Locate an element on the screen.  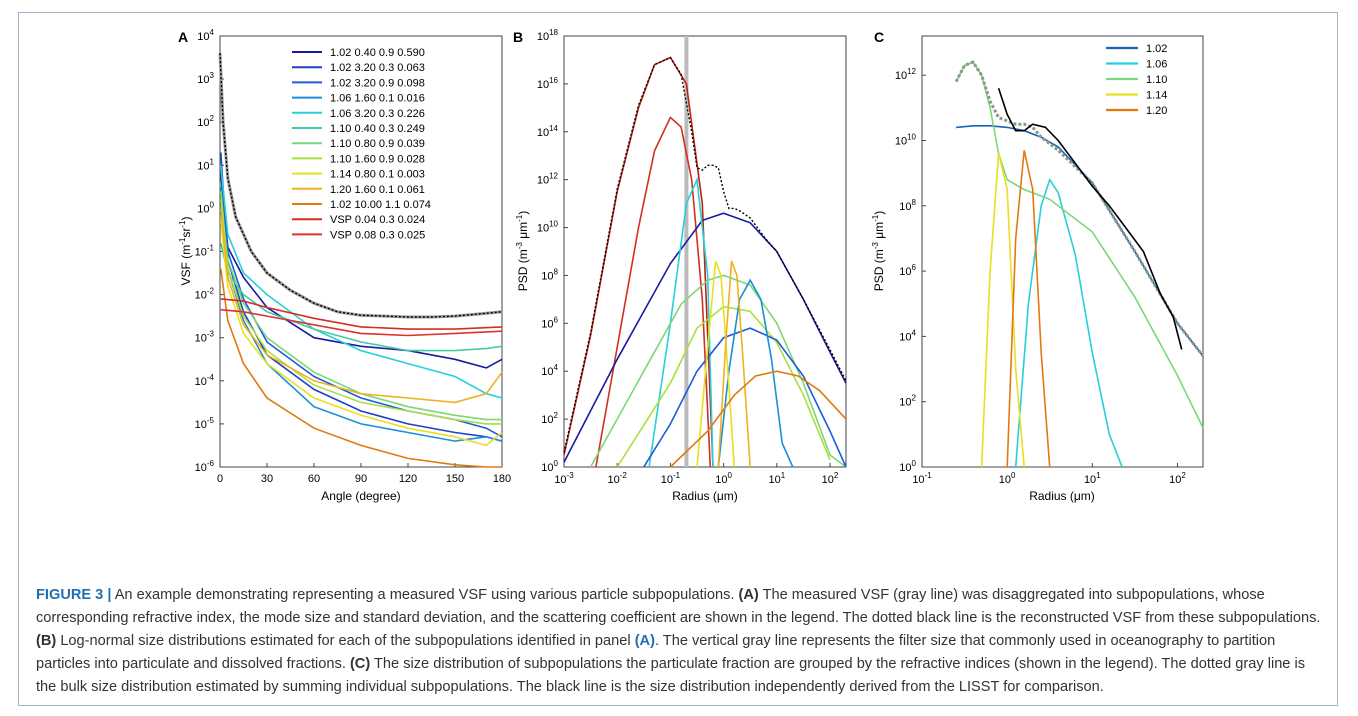
panel-a-xtick-label: 150 is located at coordinates (455, 479).